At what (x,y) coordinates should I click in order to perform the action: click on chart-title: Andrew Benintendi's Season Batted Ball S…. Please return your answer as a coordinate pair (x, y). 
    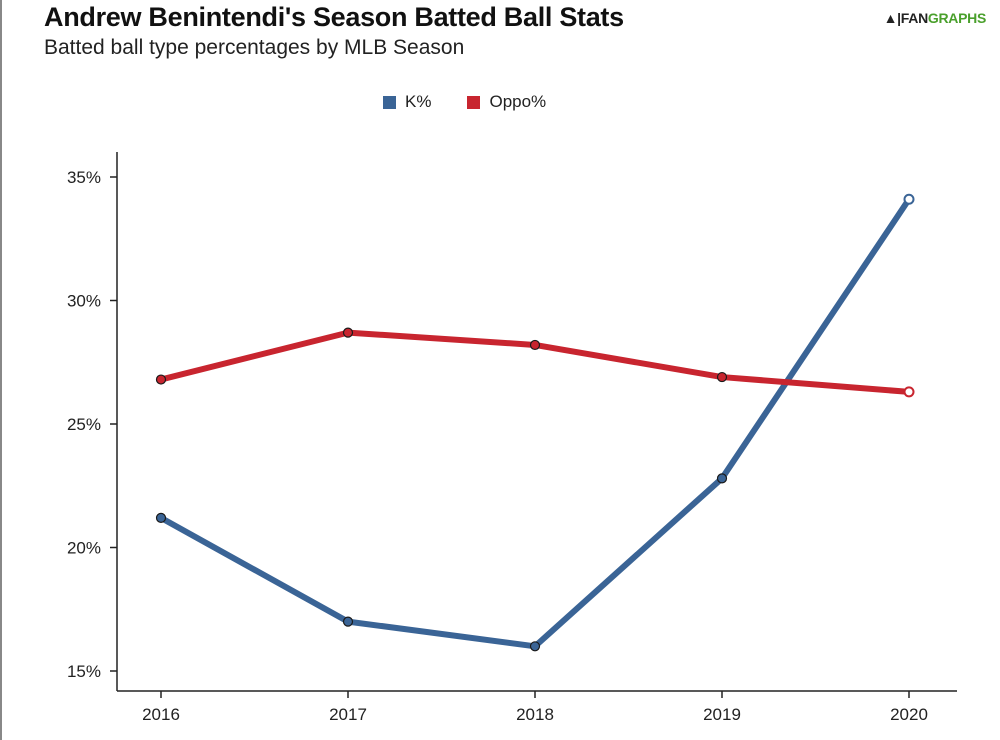
    Looking at the image, I should click on (334, 17).